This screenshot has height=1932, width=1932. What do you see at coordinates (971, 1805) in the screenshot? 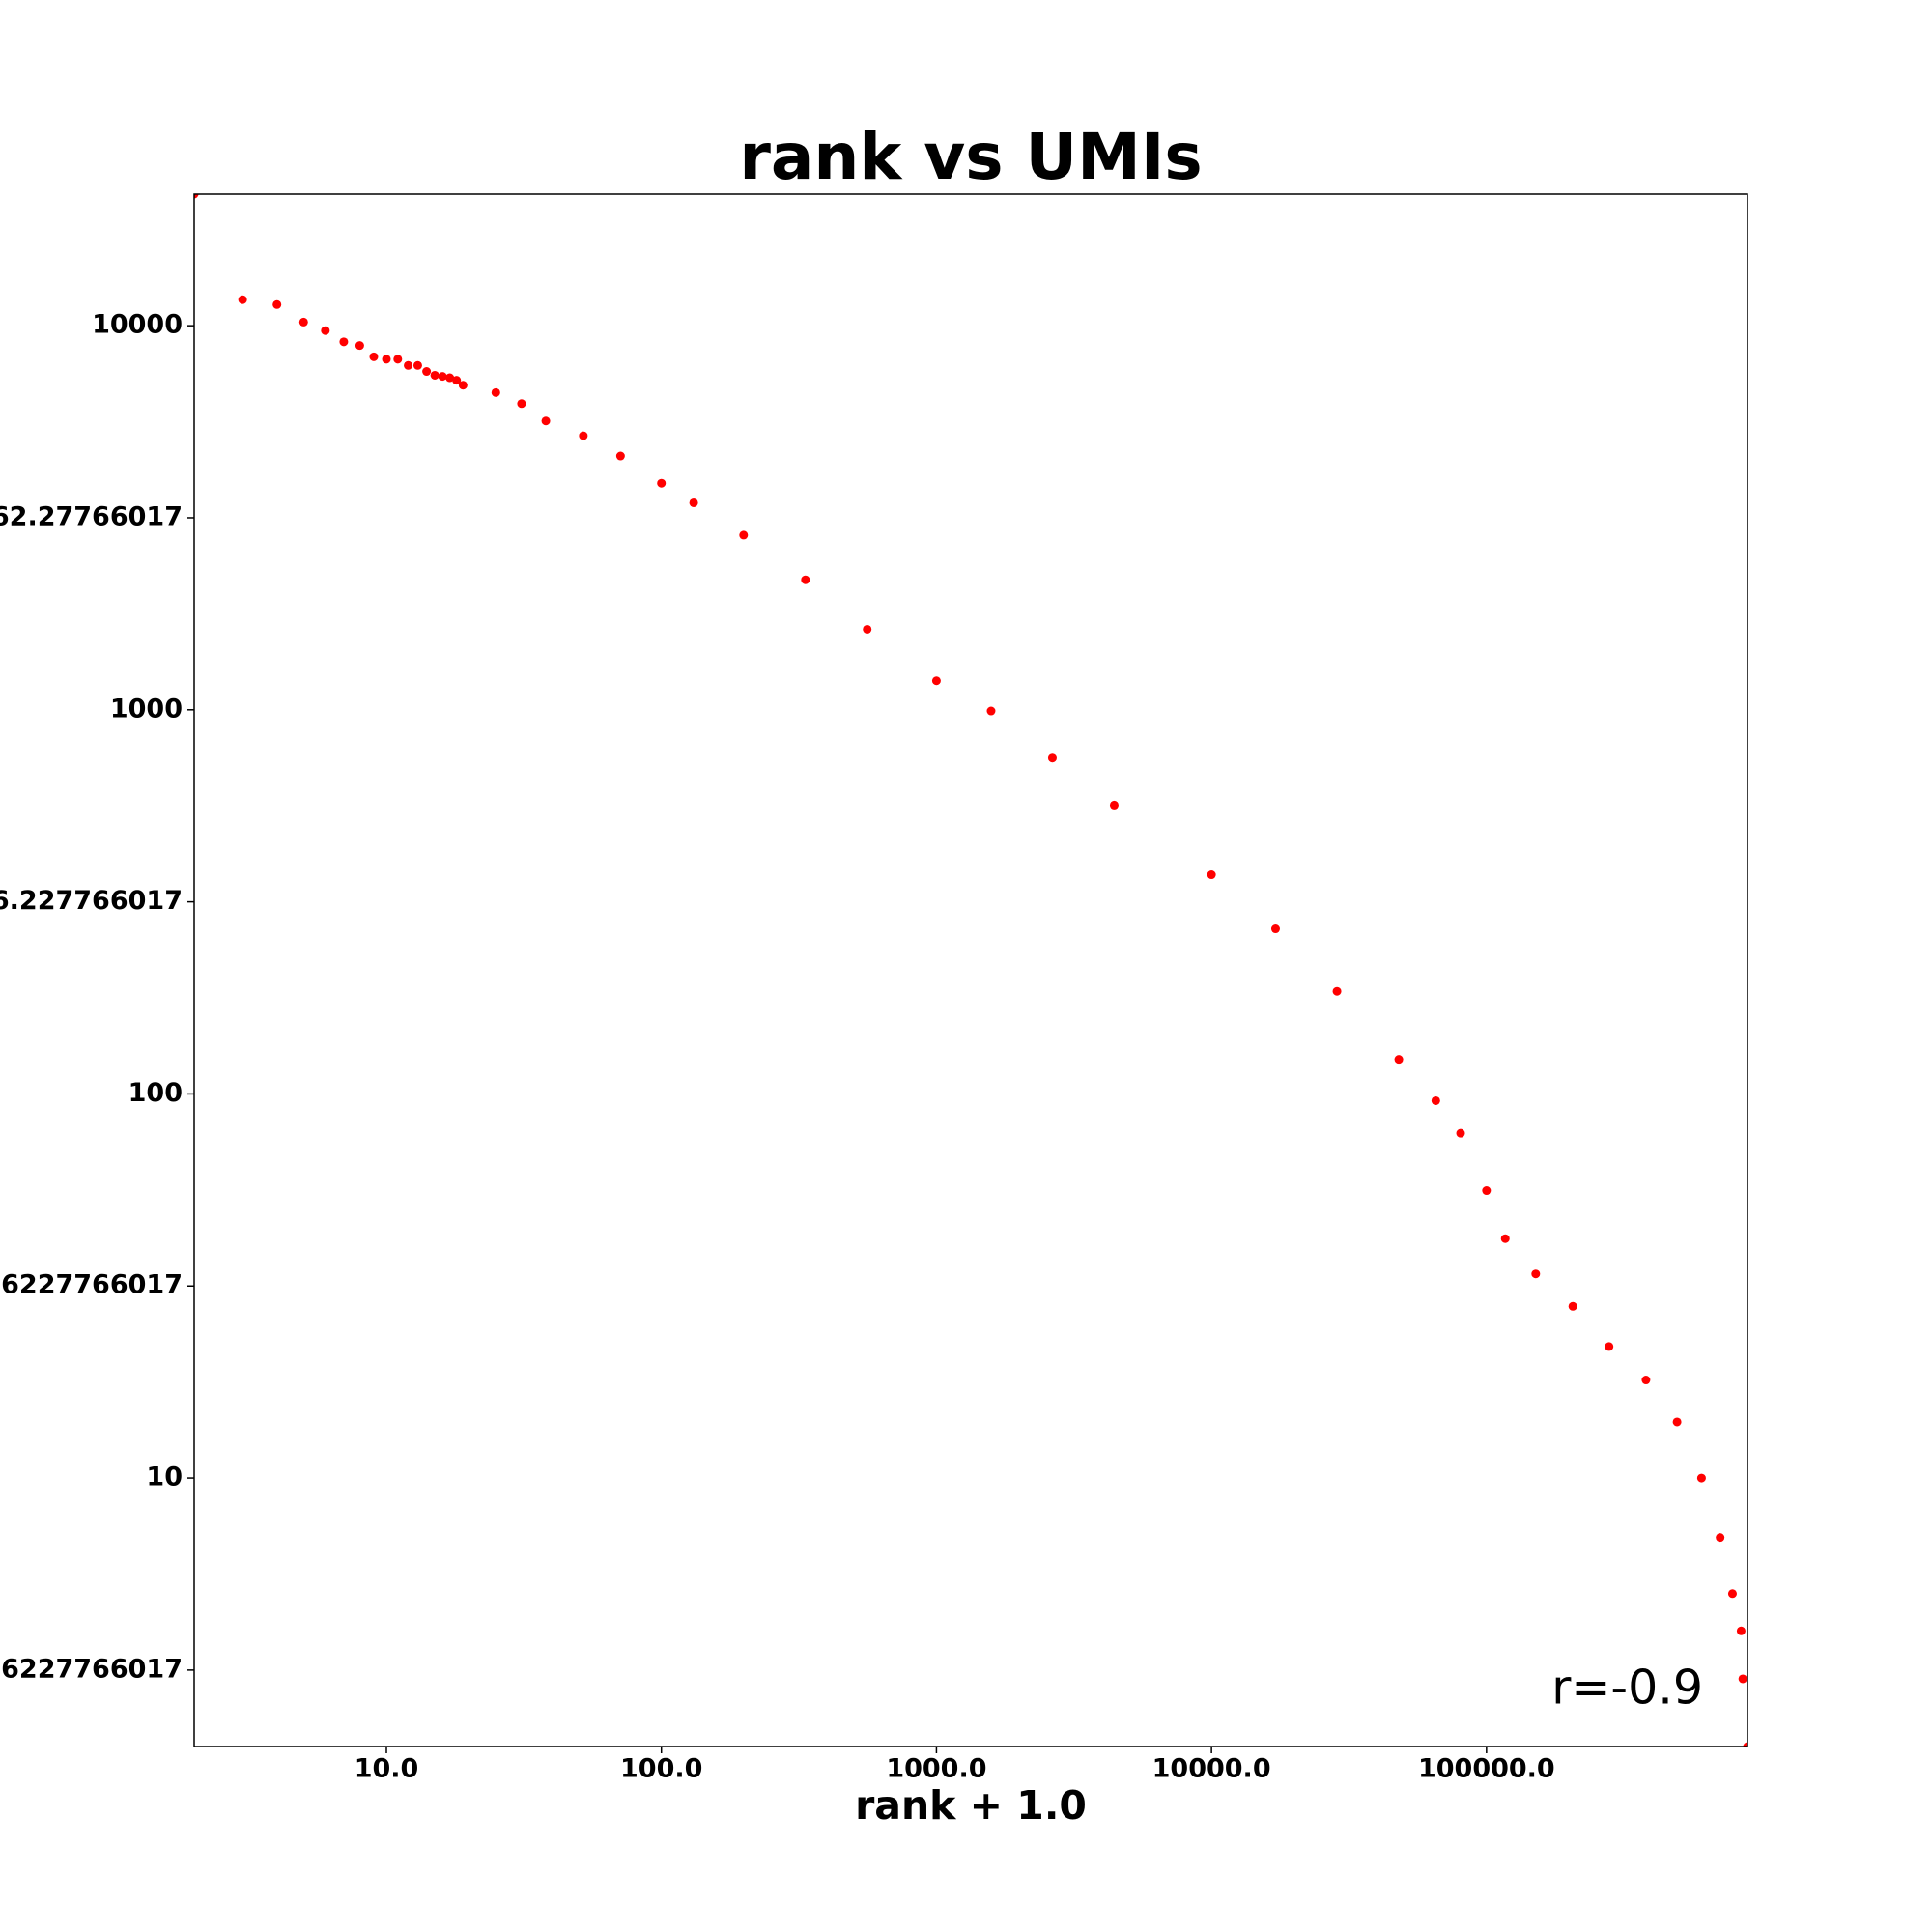
I see `x-axis-label: rank + 1.0` at bounding box center [971, 1805].